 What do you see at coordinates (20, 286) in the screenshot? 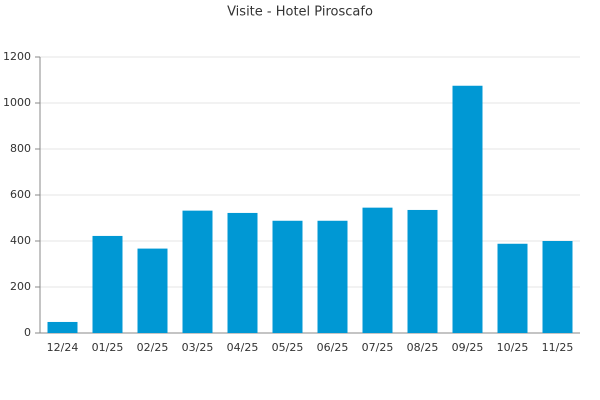
I see `y-tick-label: 200` at bounding box center [20, 286].